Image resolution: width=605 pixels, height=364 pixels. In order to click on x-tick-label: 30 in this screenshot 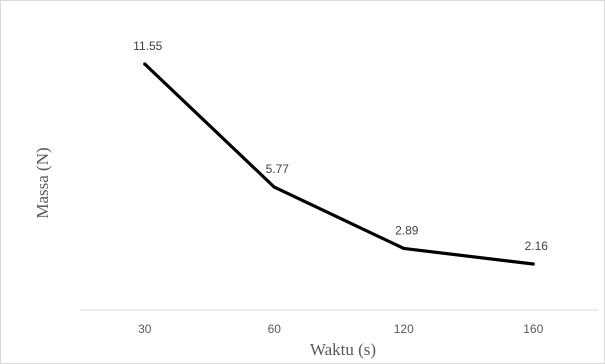, I will do `click(145, 329)`.